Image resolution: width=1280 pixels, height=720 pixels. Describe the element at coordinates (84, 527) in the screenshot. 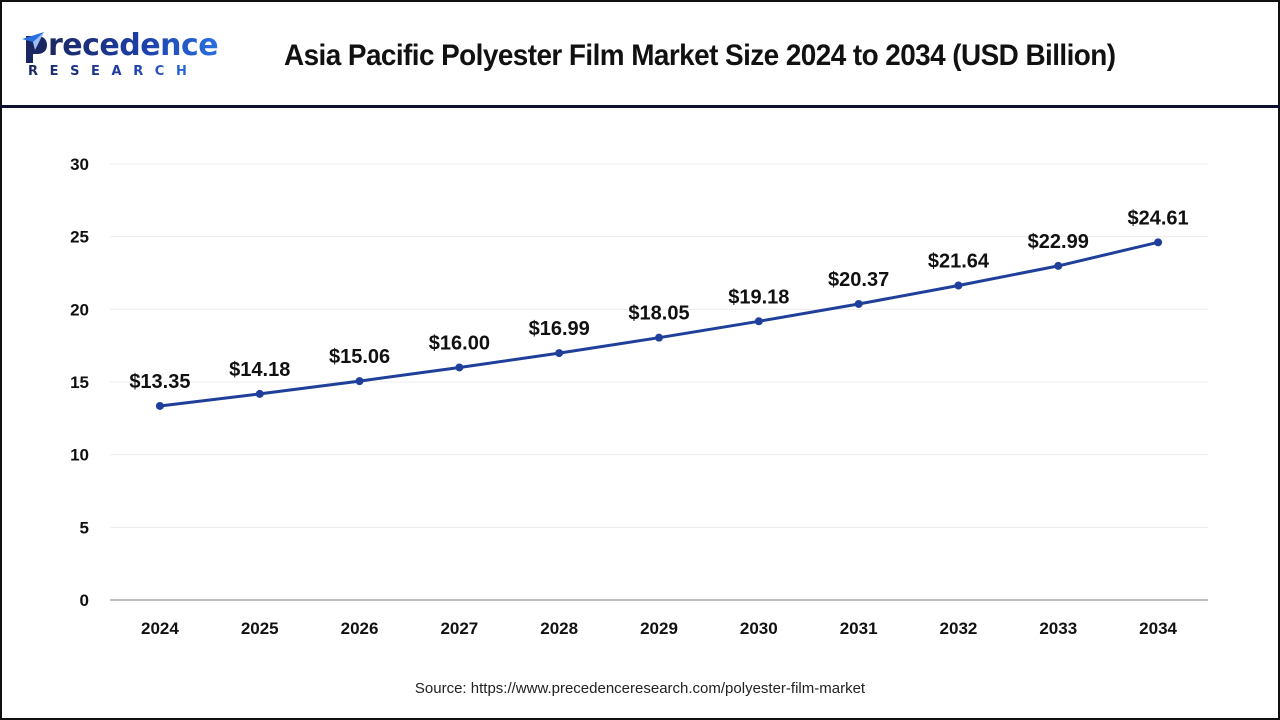

I see `y-tick-label: 5` at that location.